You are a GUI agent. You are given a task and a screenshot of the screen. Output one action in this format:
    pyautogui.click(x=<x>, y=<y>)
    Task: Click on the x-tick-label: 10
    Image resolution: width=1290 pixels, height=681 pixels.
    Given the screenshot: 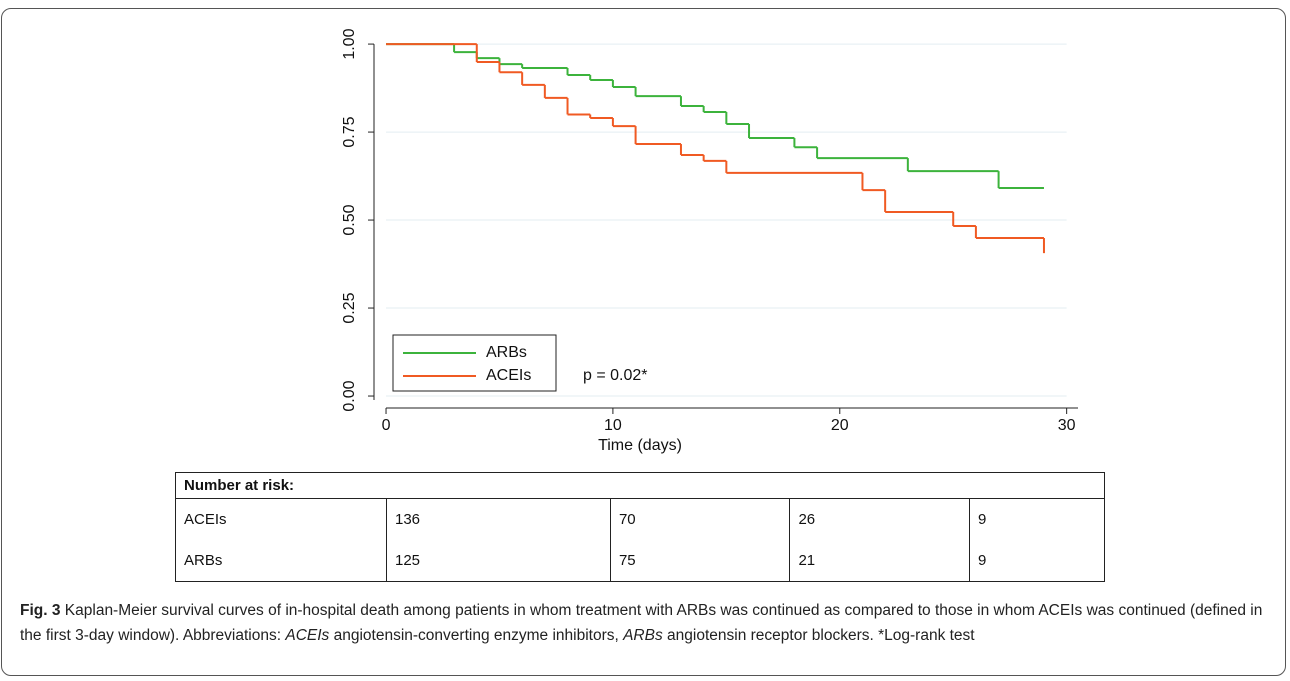 What is the action you would take?
    pyautogui.click(x=613, y=425)
    